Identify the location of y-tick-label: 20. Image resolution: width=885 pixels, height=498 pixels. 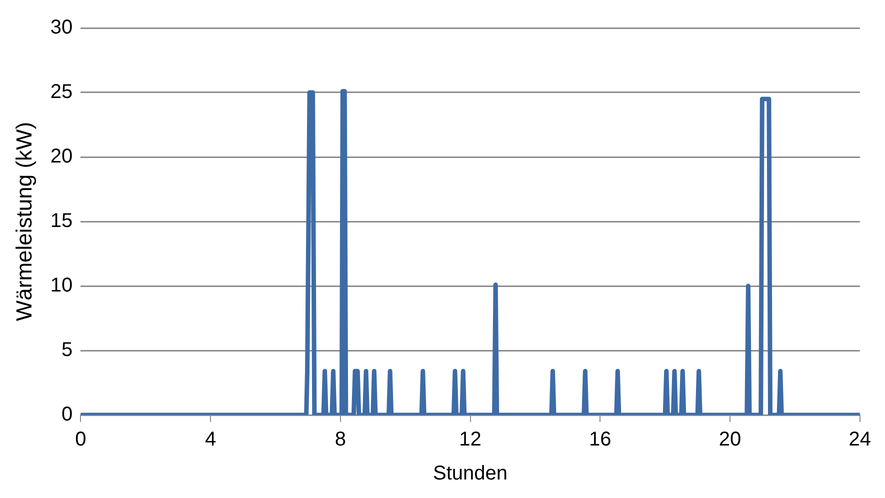
(61, 157).